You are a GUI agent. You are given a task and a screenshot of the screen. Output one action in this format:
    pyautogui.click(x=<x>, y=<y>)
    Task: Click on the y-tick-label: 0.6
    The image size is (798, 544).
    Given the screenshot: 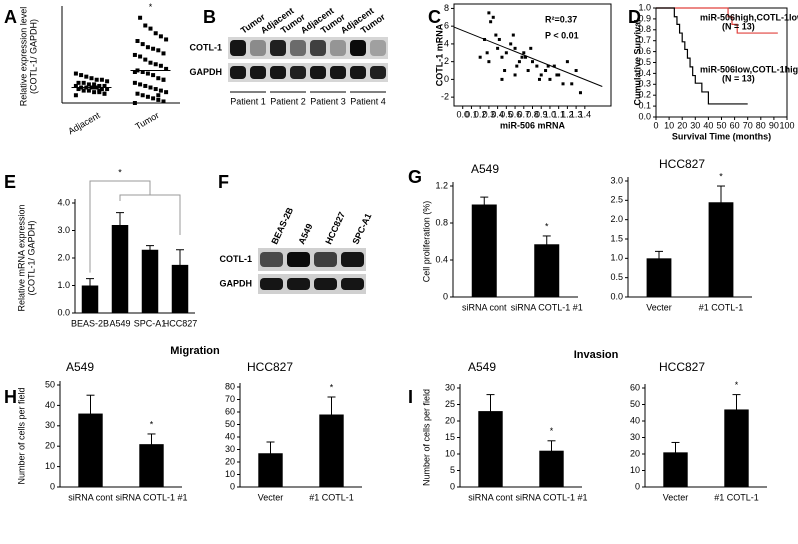 What is the action you would take?
    pyautogui.click(x=644, y=51)
    